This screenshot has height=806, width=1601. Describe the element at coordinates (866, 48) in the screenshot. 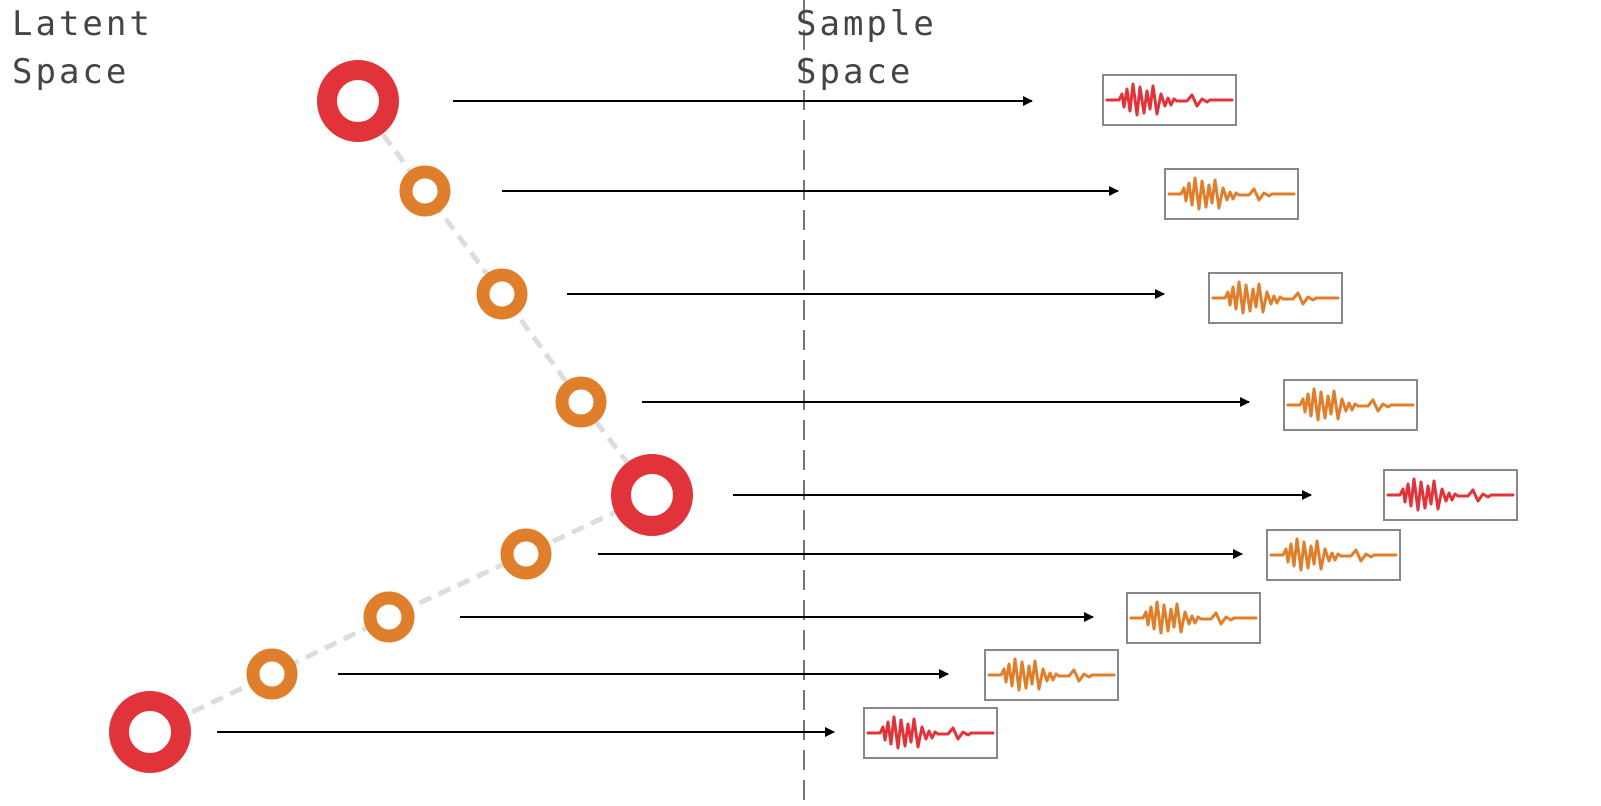

I see `sample-space-label: Sample Space` at that location.